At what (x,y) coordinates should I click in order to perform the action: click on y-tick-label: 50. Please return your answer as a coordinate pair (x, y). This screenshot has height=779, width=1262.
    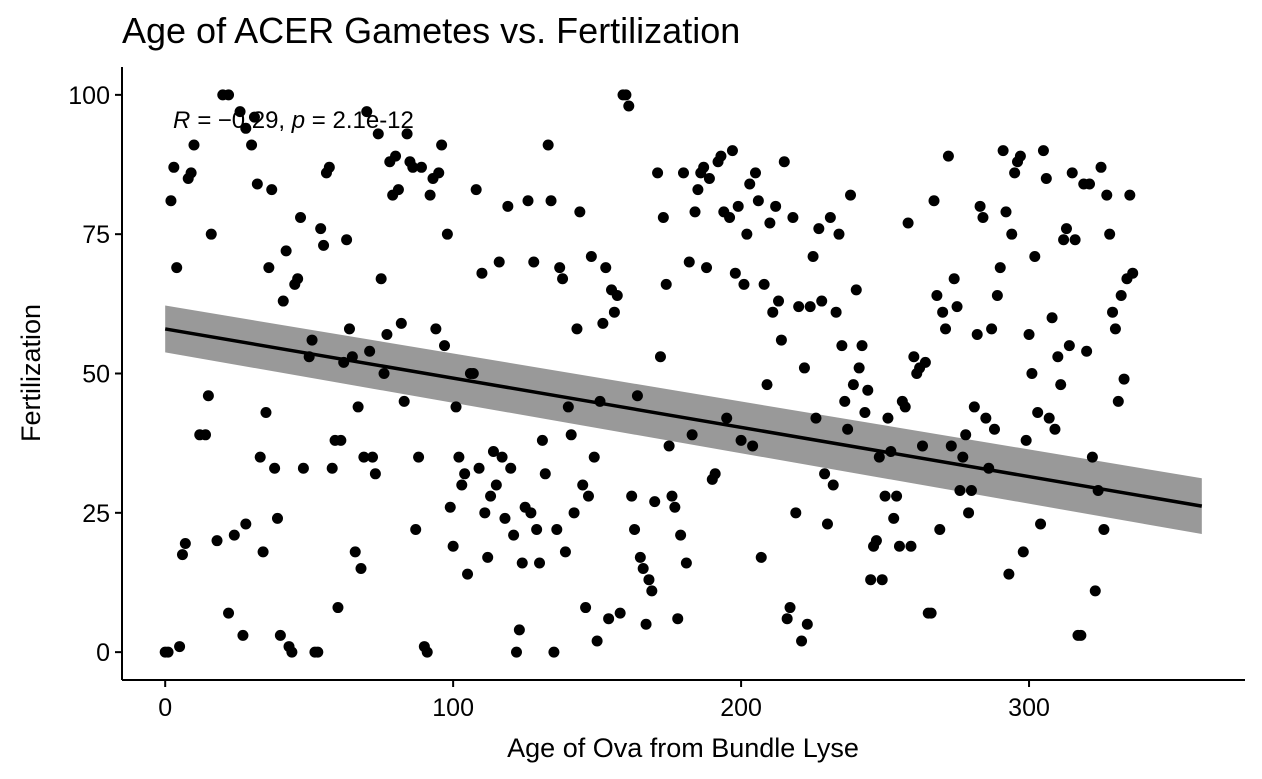
    Looking at the image, I should click on (96, 375).